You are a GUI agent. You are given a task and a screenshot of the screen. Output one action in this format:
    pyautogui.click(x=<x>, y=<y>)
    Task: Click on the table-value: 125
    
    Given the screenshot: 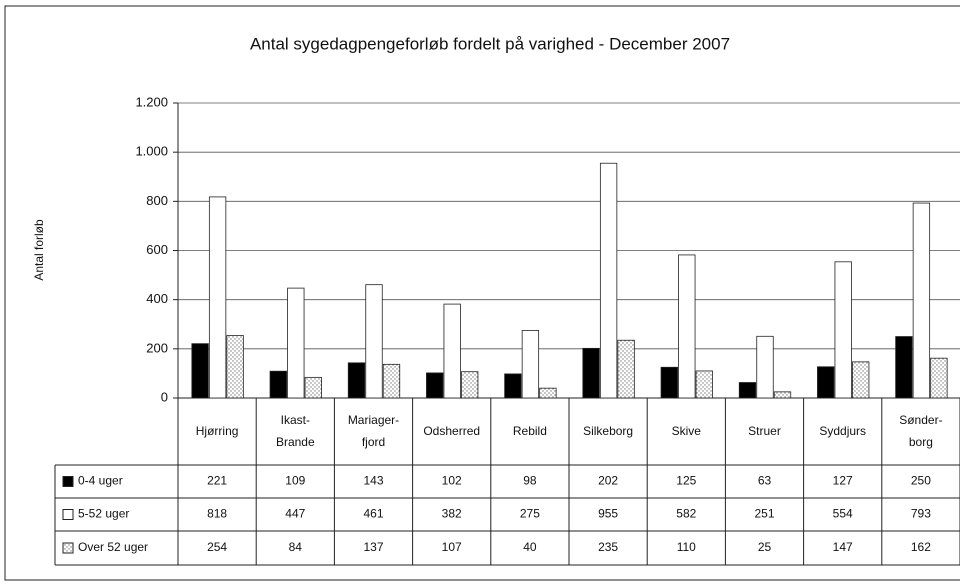 What is the action you would take?
    pyautogui.click(x=686, y=481)
    